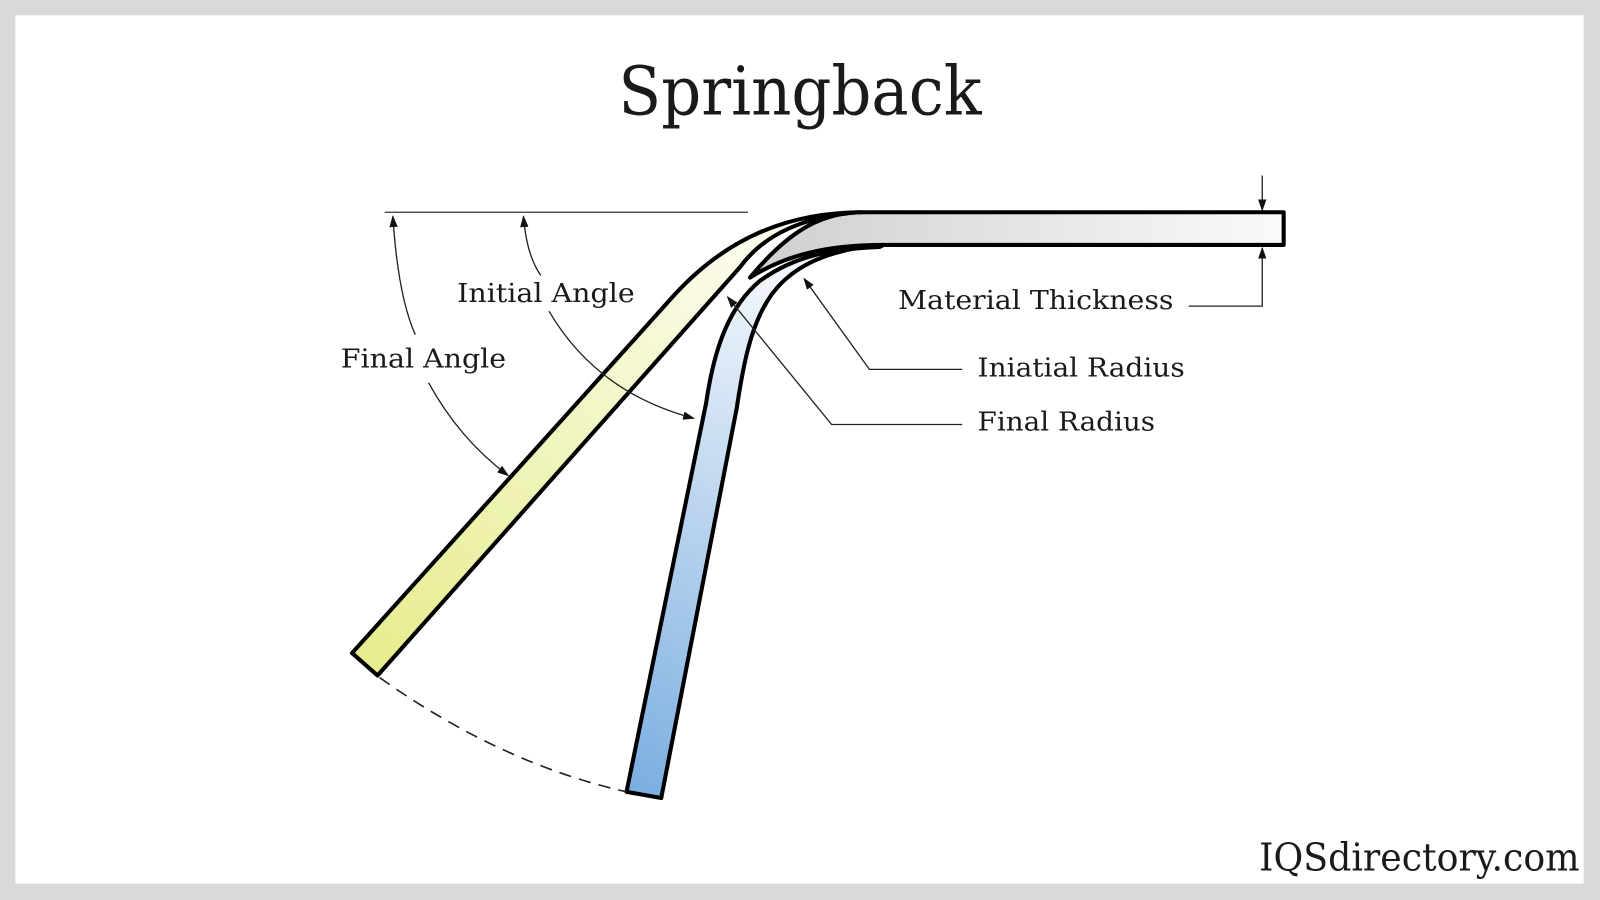  I want to click on thickness-leader, so click(1227, 276).